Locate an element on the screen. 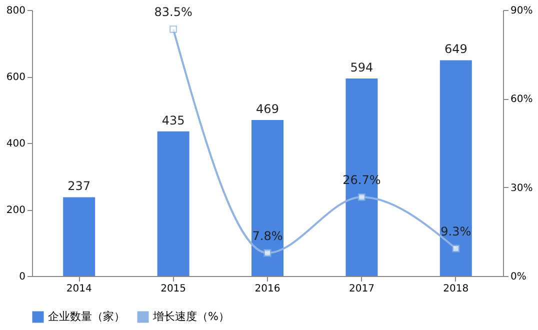  x-tick-label: 2018 is located at coordinates (456, 289).